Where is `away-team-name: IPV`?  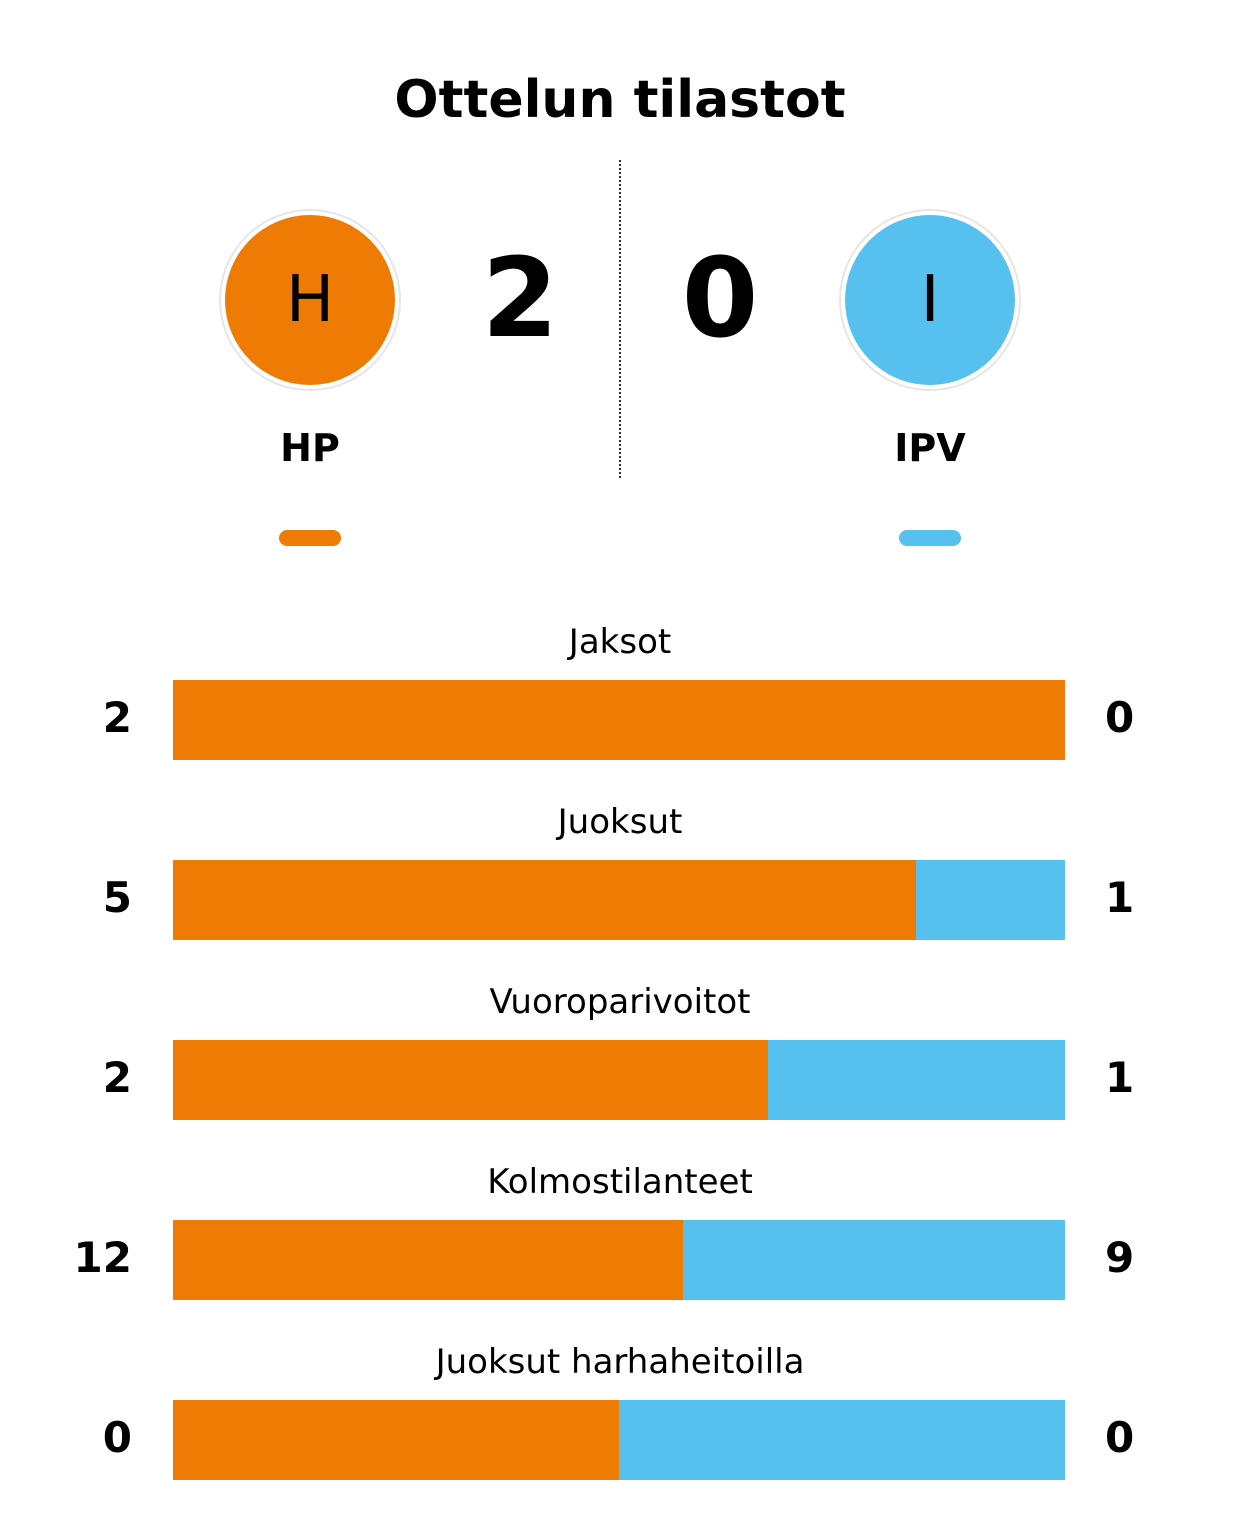
away-team-name: IPV is located at coordinates (930, 448).